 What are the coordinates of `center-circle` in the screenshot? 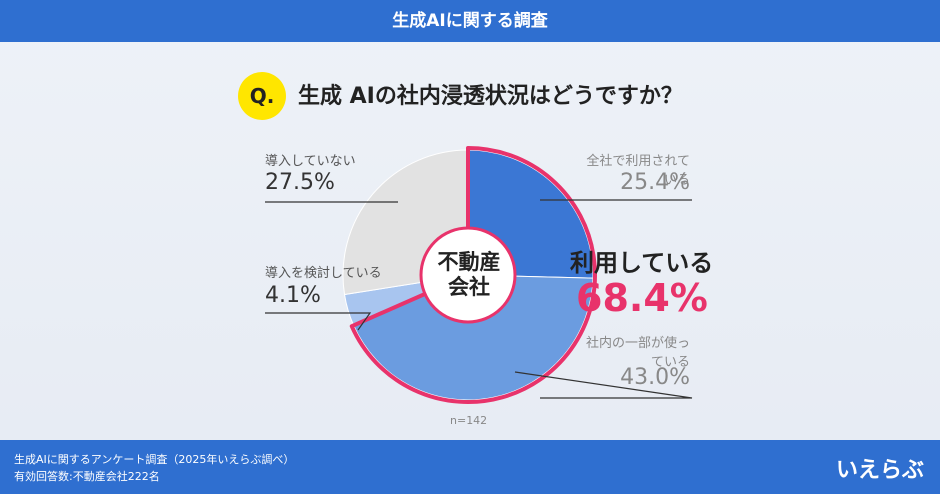 It's located at (468, 275).